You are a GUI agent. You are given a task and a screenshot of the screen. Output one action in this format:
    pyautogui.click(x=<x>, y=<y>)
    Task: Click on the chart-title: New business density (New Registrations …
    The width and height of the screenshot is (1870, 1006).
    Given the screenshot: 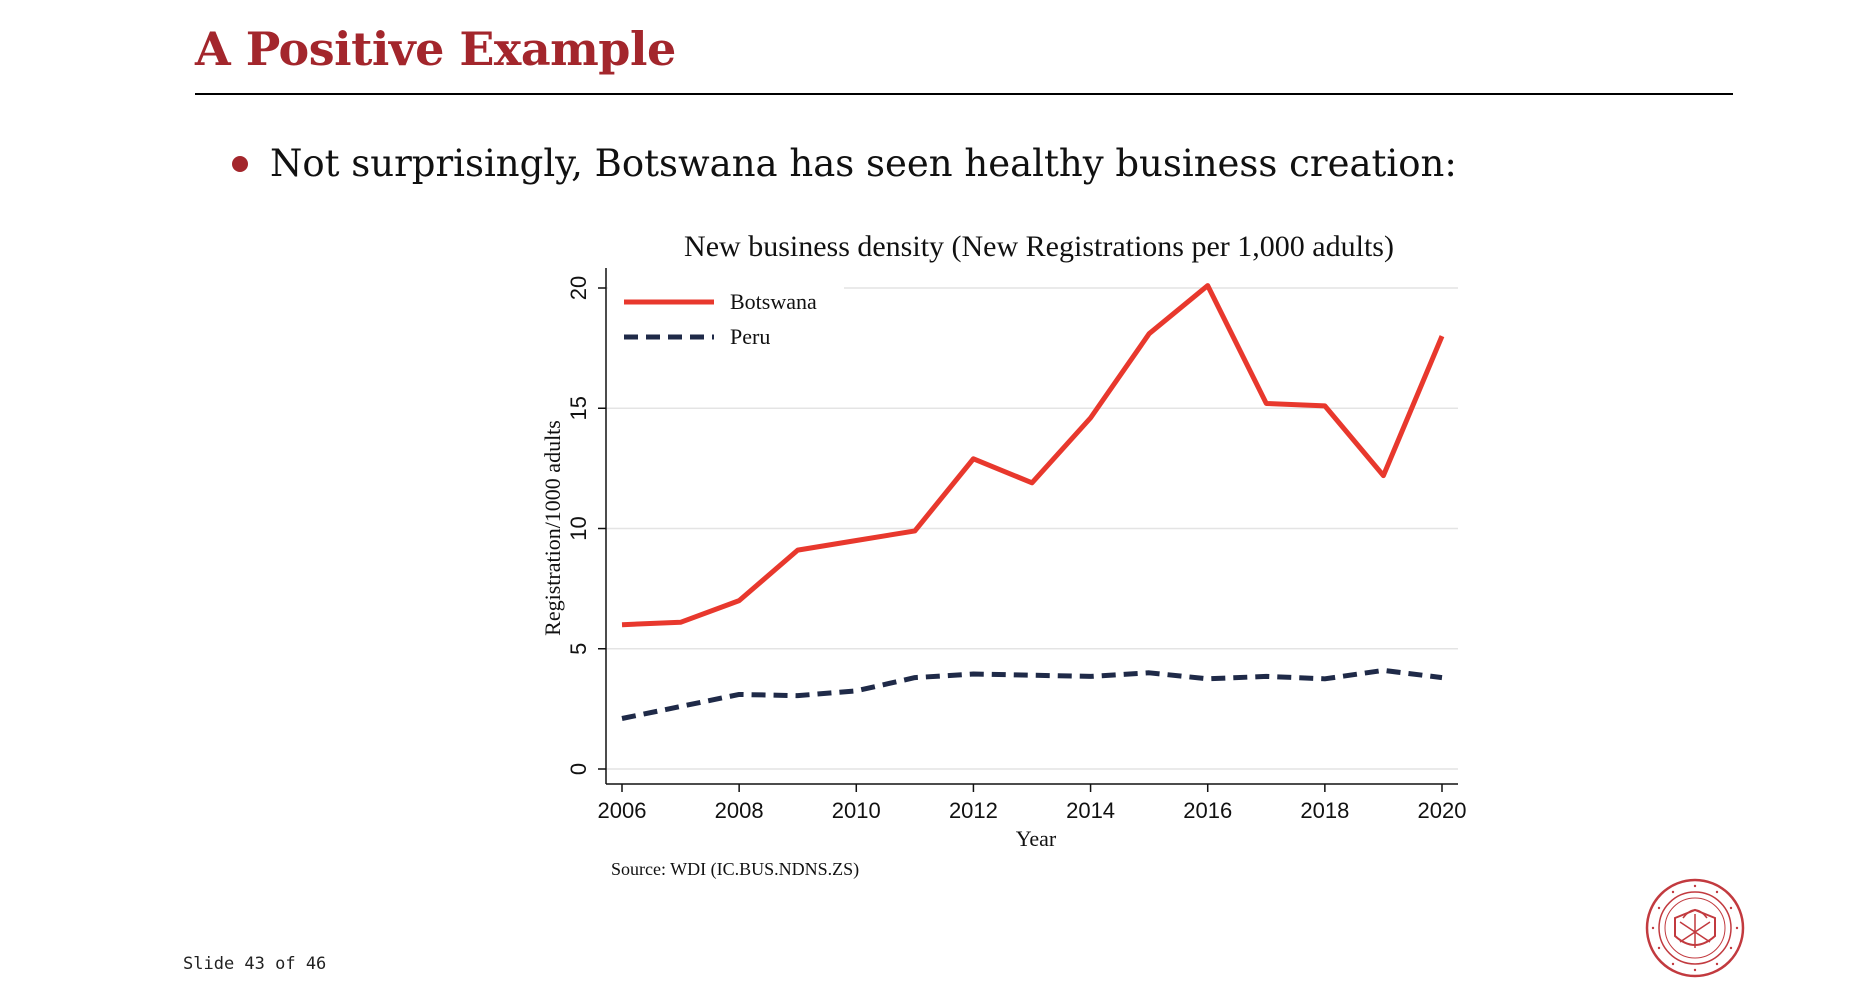 What is the action you would take?
    pyautogui.click(x=1039, y=246)
    